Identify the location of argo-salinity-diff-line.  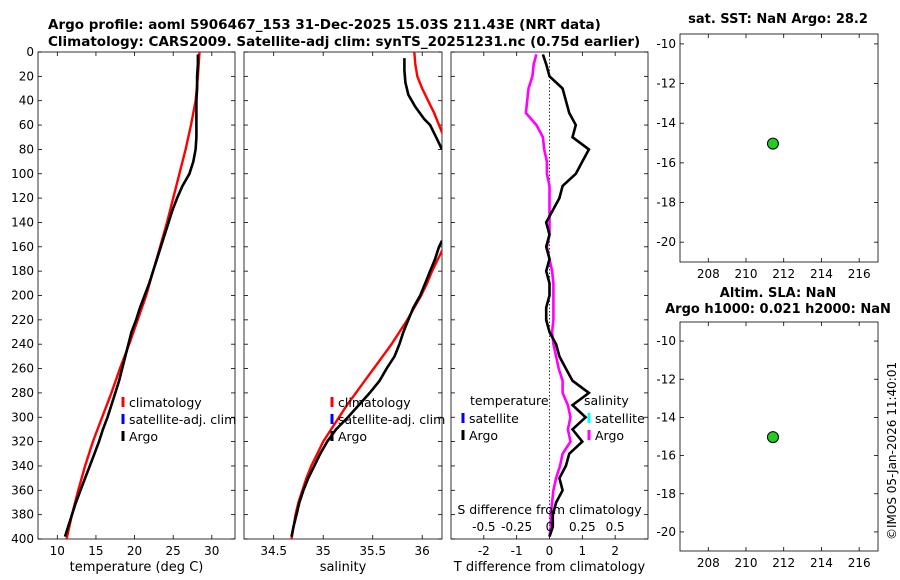
(548, 295).